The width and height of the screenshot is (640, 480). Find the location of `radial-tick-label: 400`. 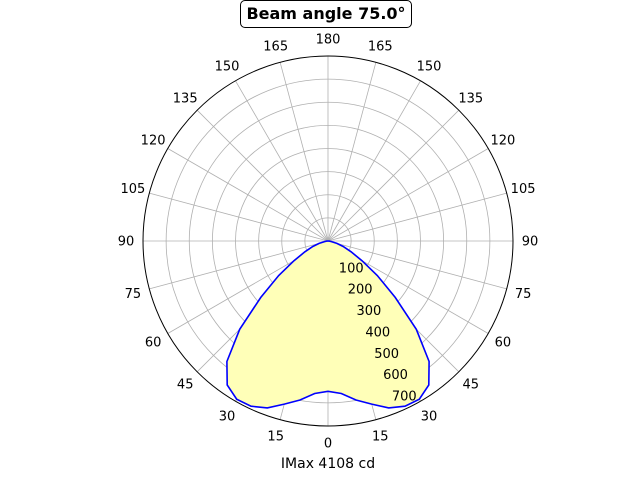

radial-tick-label: 400 is located at coordinates (377, 333).